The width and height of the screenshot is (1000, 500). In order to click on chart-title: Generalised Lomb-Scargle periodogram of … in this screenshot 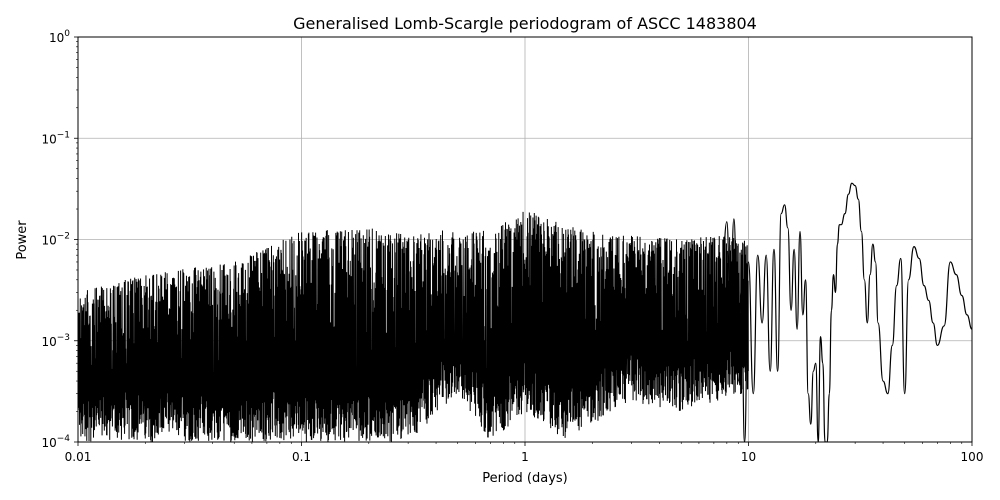, I will do `click(525, 23)`.